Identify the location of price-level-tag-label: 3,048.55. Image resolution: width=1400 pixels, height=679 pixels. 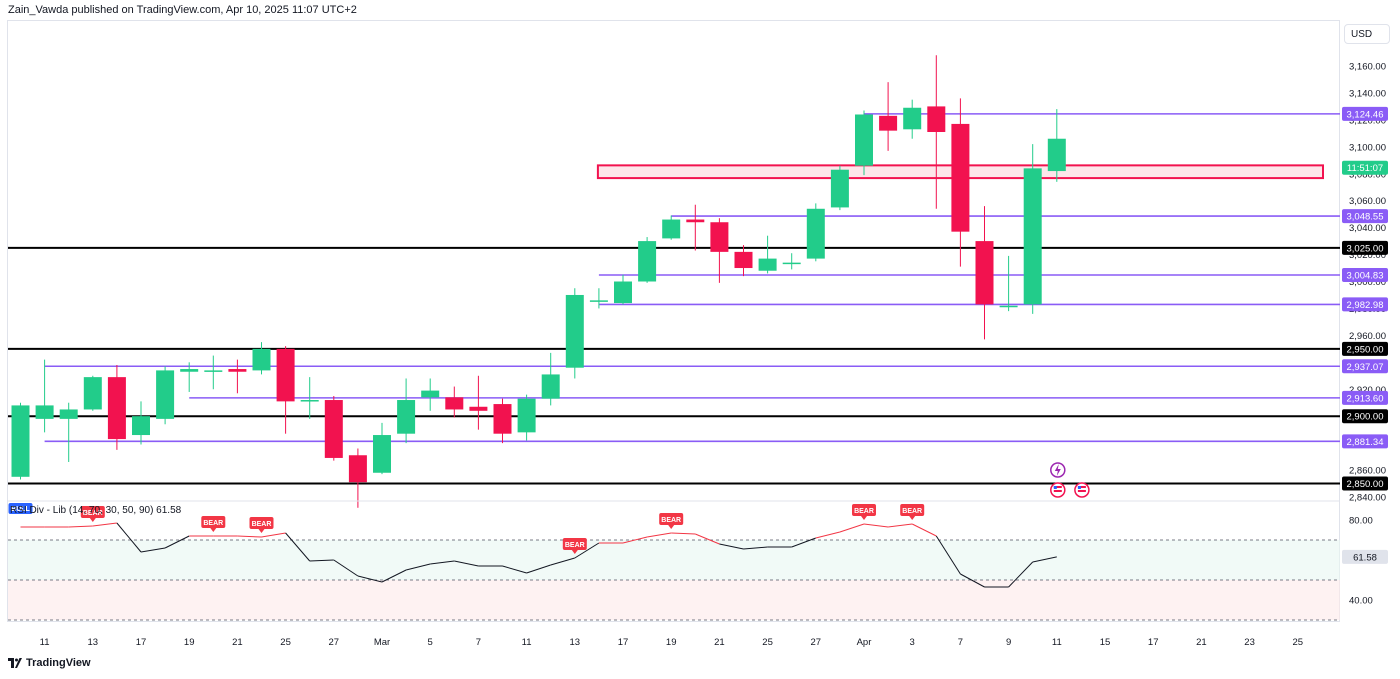
(1365, 217).